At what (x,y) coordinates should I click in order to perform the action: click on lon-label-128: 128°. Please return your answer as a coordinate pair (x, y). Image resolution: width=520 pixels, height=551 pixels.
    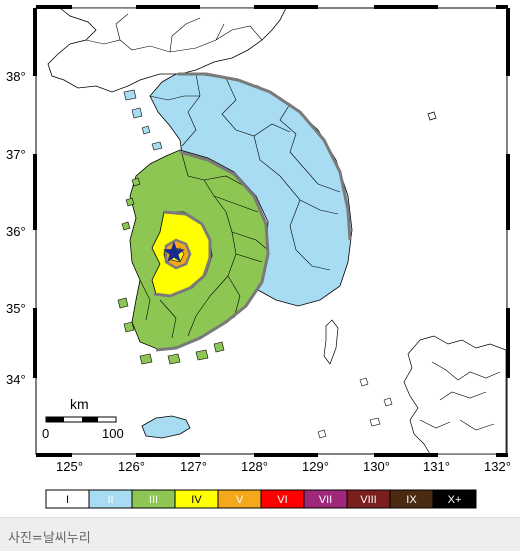
    Looking at the image, I should click on (254, 466).